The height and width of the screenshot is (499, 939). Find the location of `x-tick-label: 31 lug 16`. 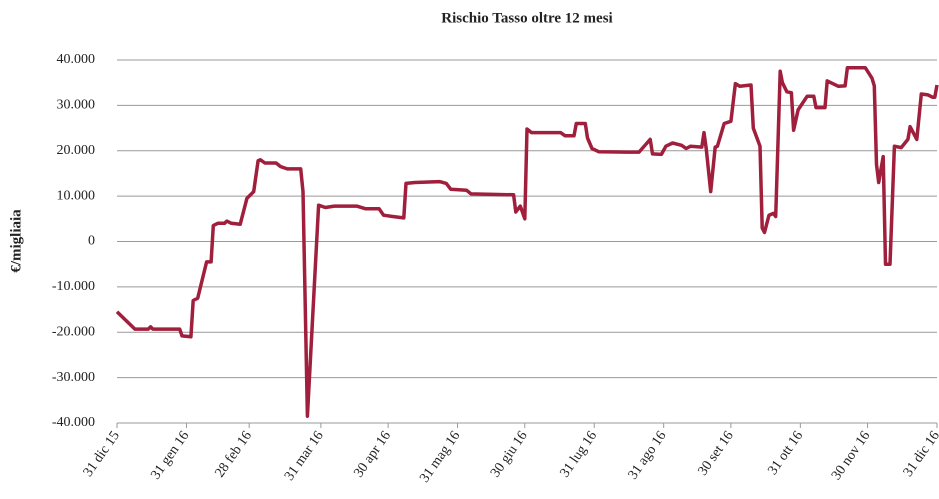

x-tick-label: 31 lug 16 is located at coordinates (579, 455).